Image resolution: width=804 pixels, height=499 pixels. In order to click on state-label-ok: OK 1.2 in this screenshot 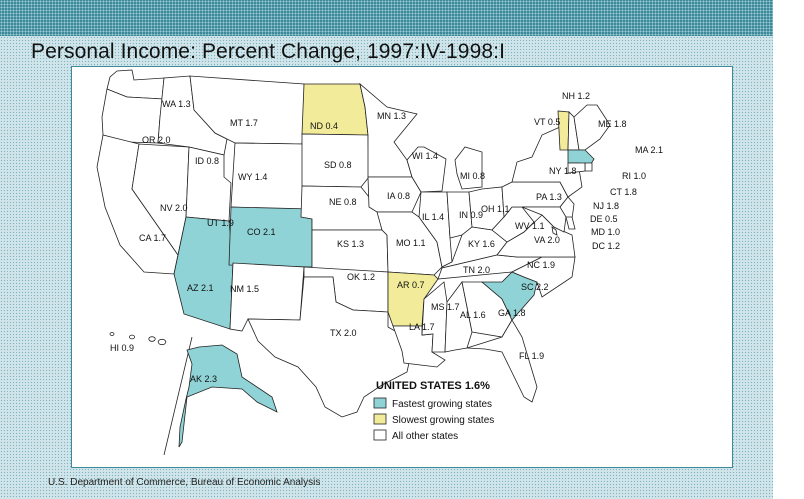, I will do `click(361, 277)`.